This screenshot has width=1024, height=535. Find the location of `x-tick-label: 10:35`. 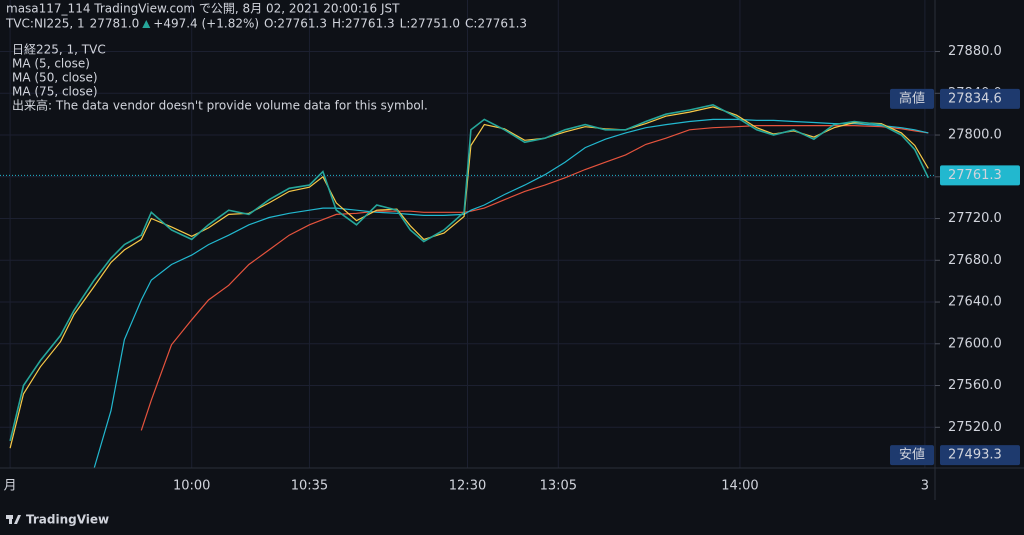

x-tick-label: 10:35 is located at coordinates (309, 486).